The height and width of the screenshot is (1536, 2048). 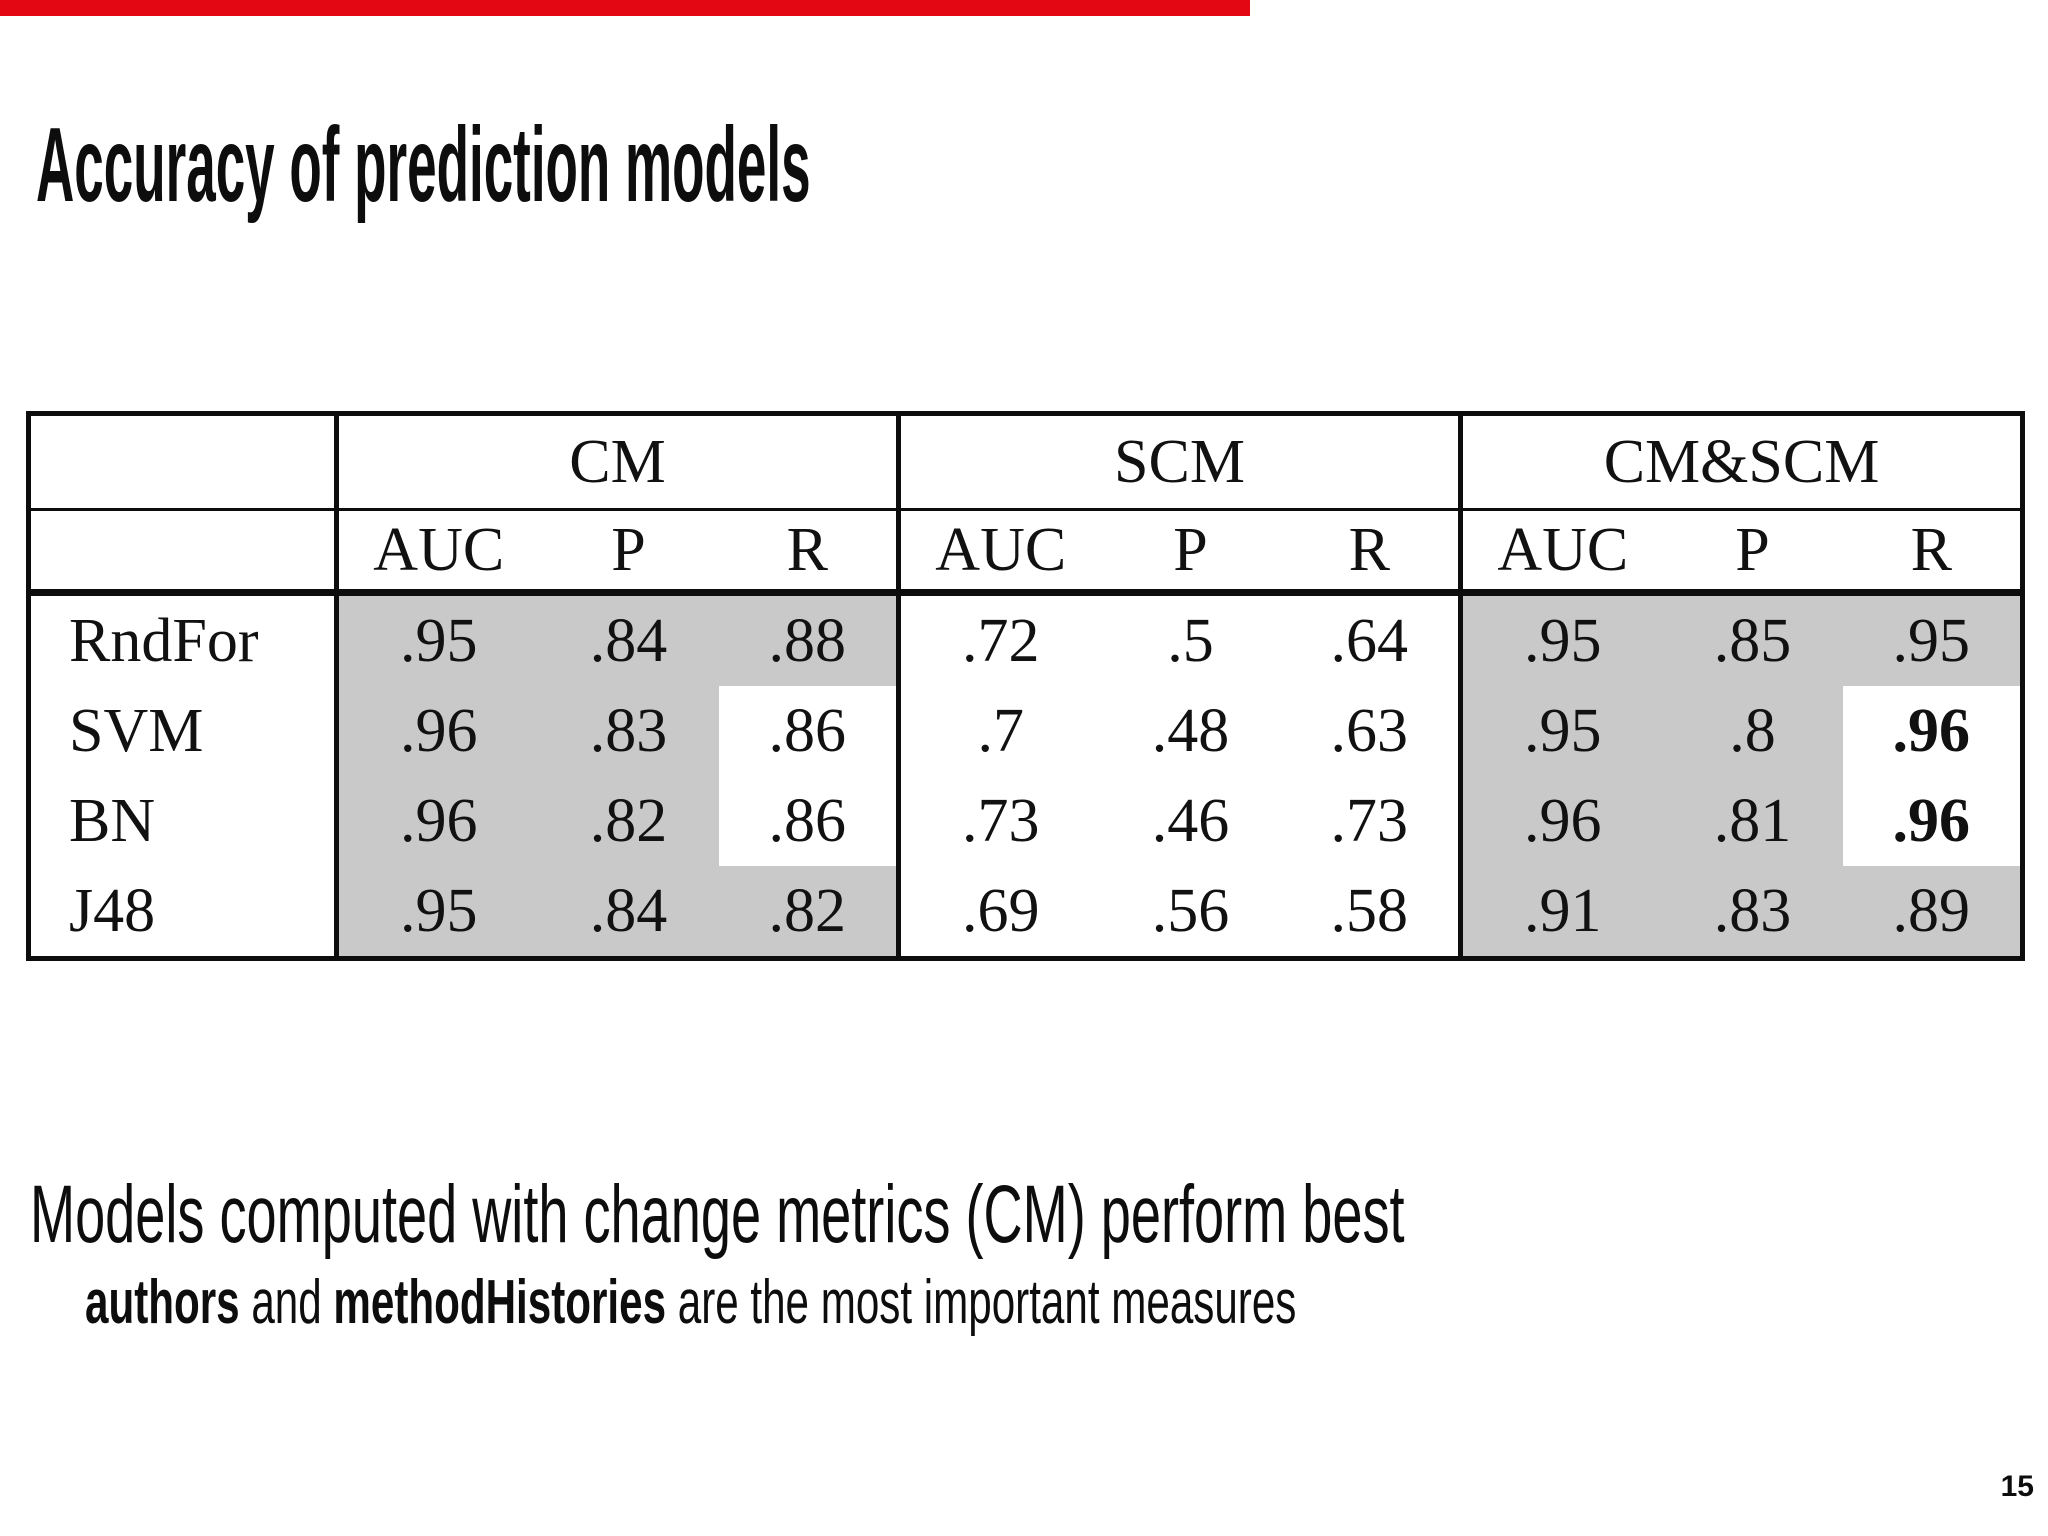 What do you see at coordinates (1752, 731) in the screenshot?
I see `value-cell: .8` at bounding box center [1752, 731].